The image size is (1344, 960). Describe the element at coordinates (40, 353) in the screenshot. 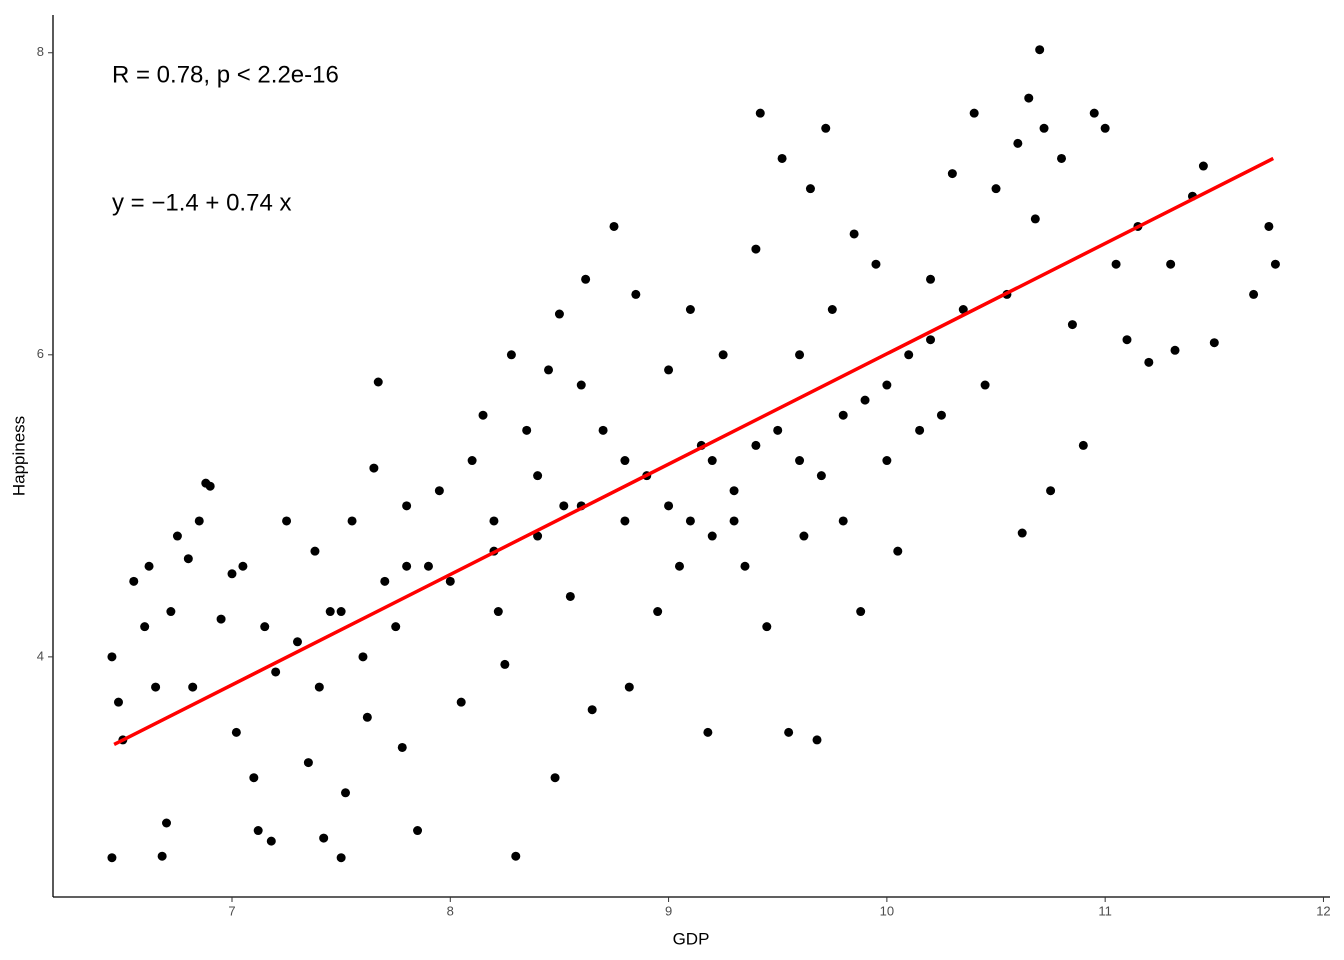

I see `y-tick-label: 6` at that location.